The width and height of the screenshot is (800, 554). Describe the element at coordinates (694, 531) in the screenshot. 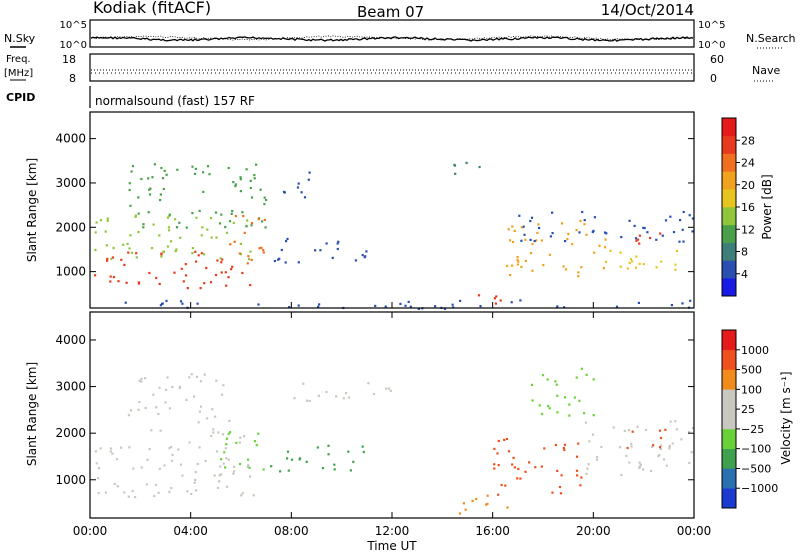

I see `x-tick-label: 00:00` at that location.